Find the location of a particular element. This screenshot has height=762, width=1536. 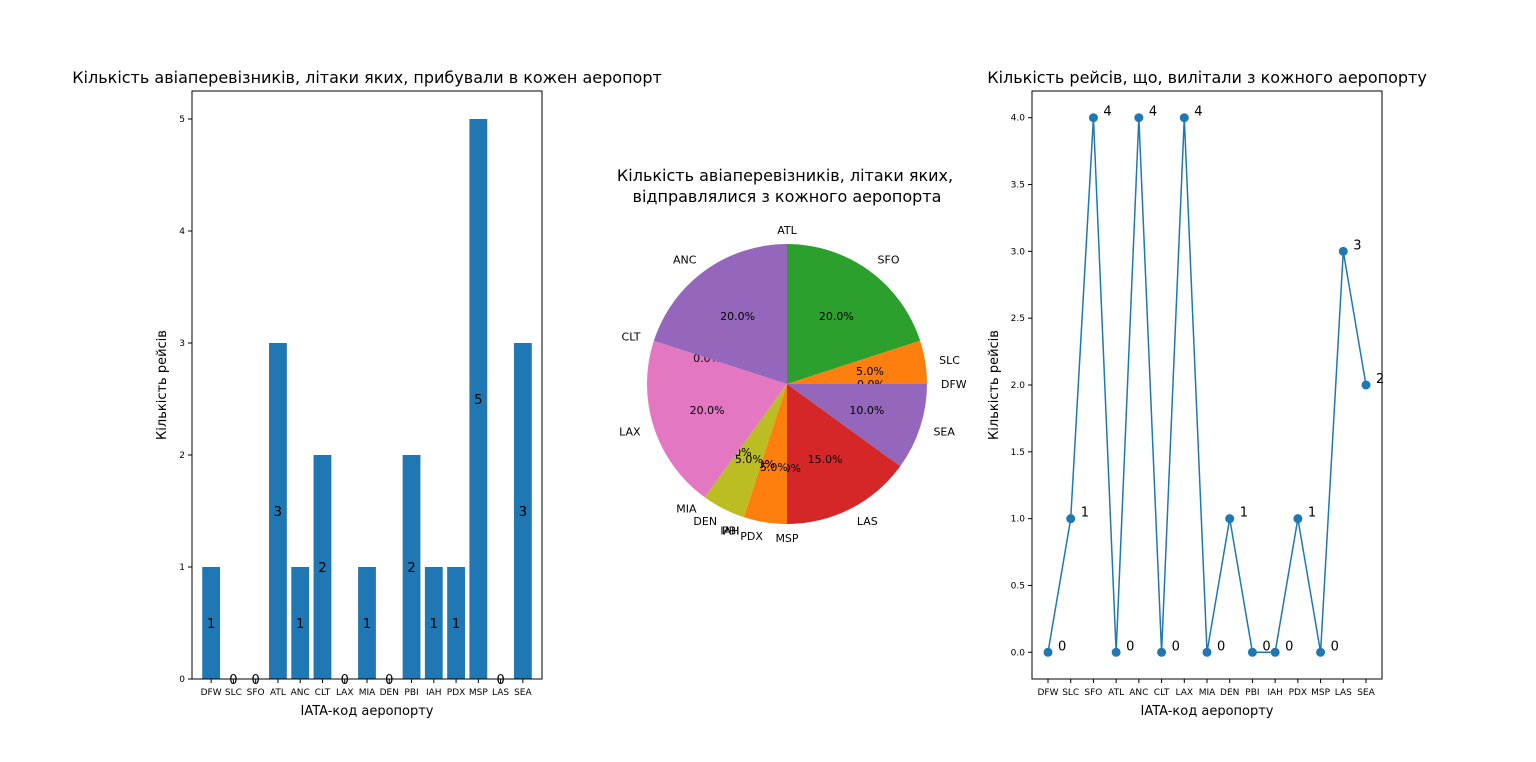

bar-x-tick-label: SFO is located at coordinates (256, 693).